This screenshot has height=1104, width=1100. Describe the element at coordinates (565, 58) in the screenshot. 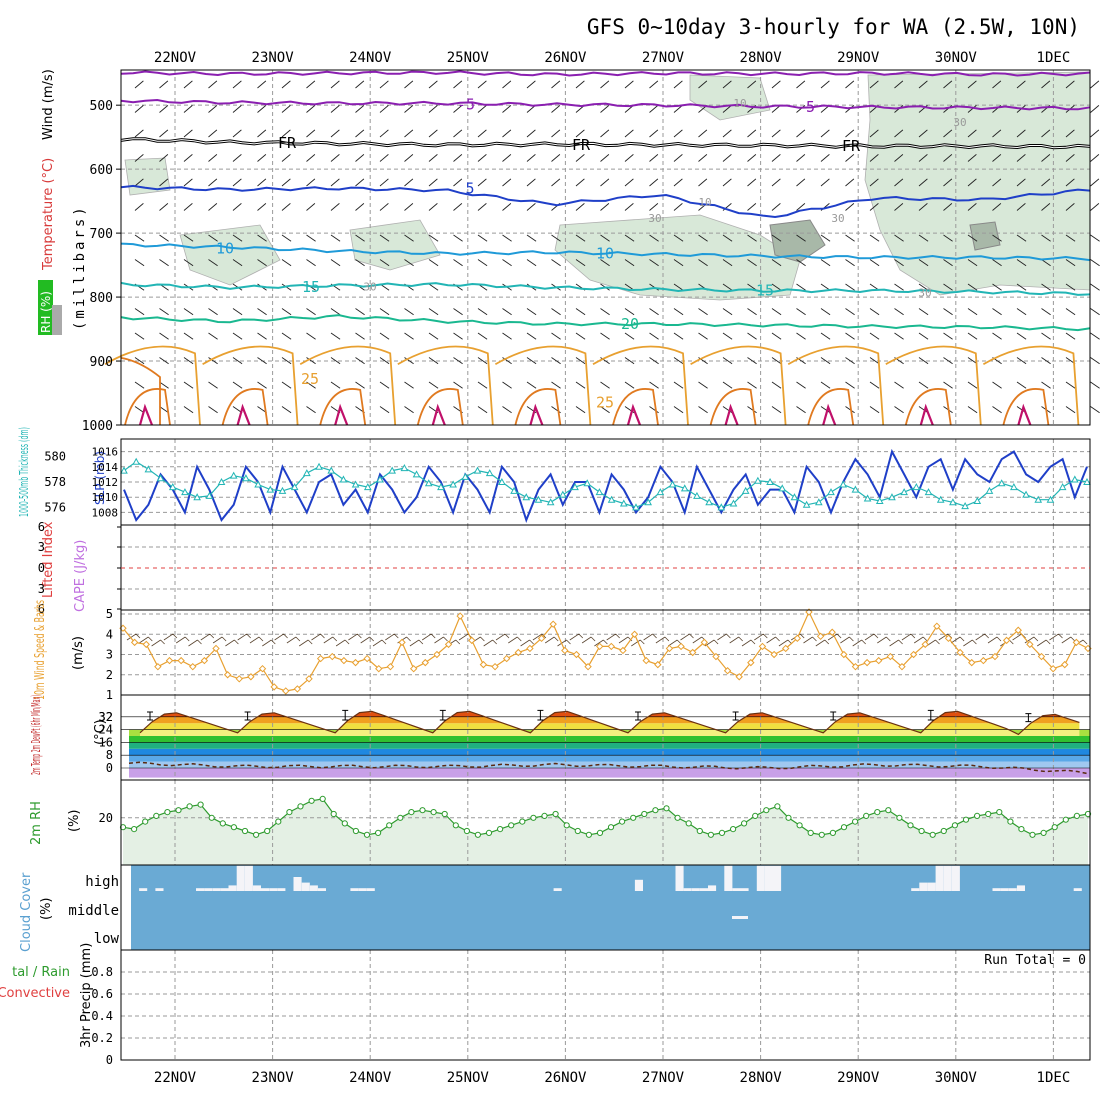

I see `top-date-26NOV: 26NOV` at that location.